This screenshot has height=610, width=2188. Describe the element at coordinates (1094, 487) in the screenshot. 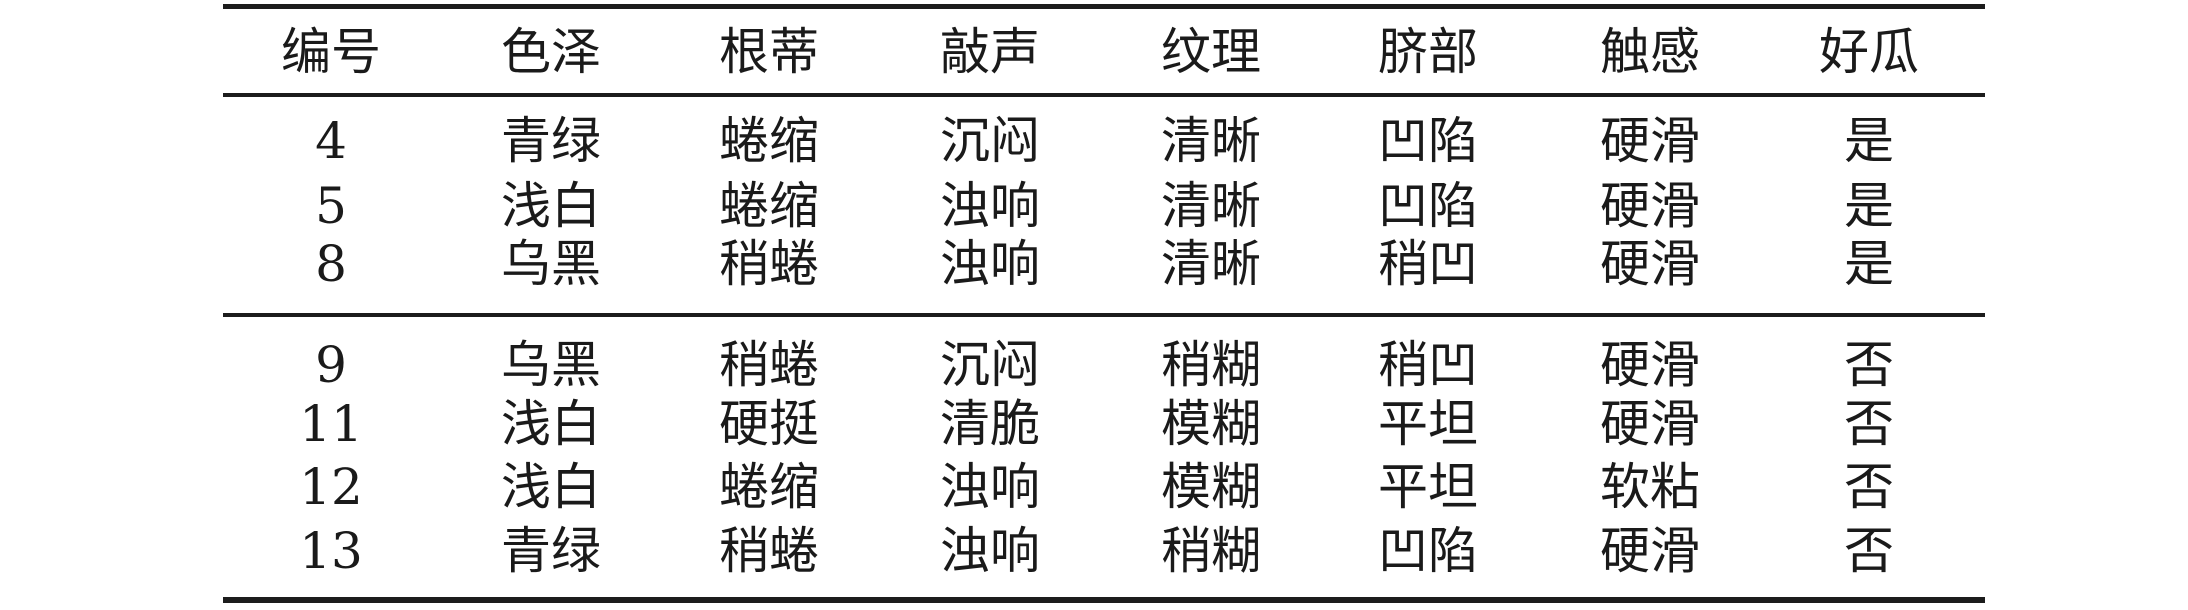

I see `table-row: 12 浅白 蜷缩 浊响 模糊 平坦 软粘 否` at that location.